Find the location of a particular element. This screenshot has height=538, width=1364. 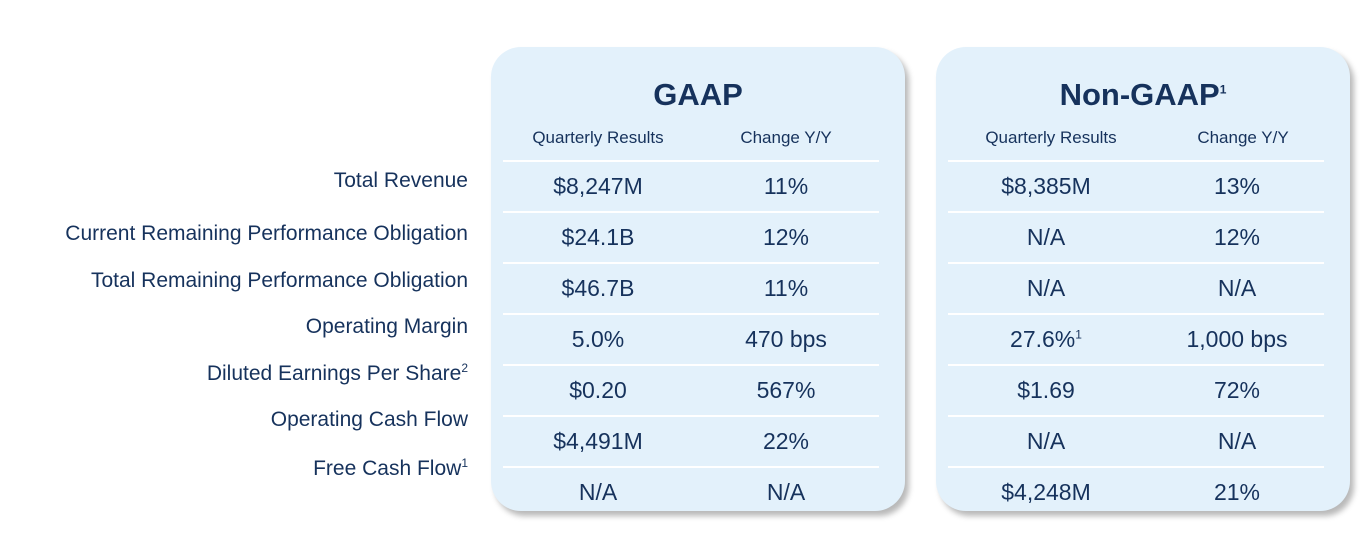

gaap-value-quarterly: $4,491M is located at coordinates (598, 441).